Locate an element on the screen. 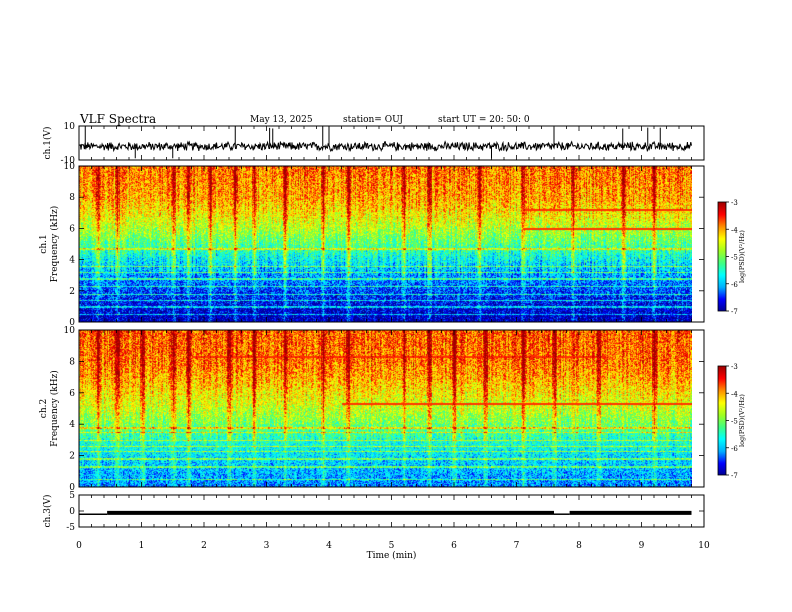  cbar2-gradient is located at coordinates (722, 420).